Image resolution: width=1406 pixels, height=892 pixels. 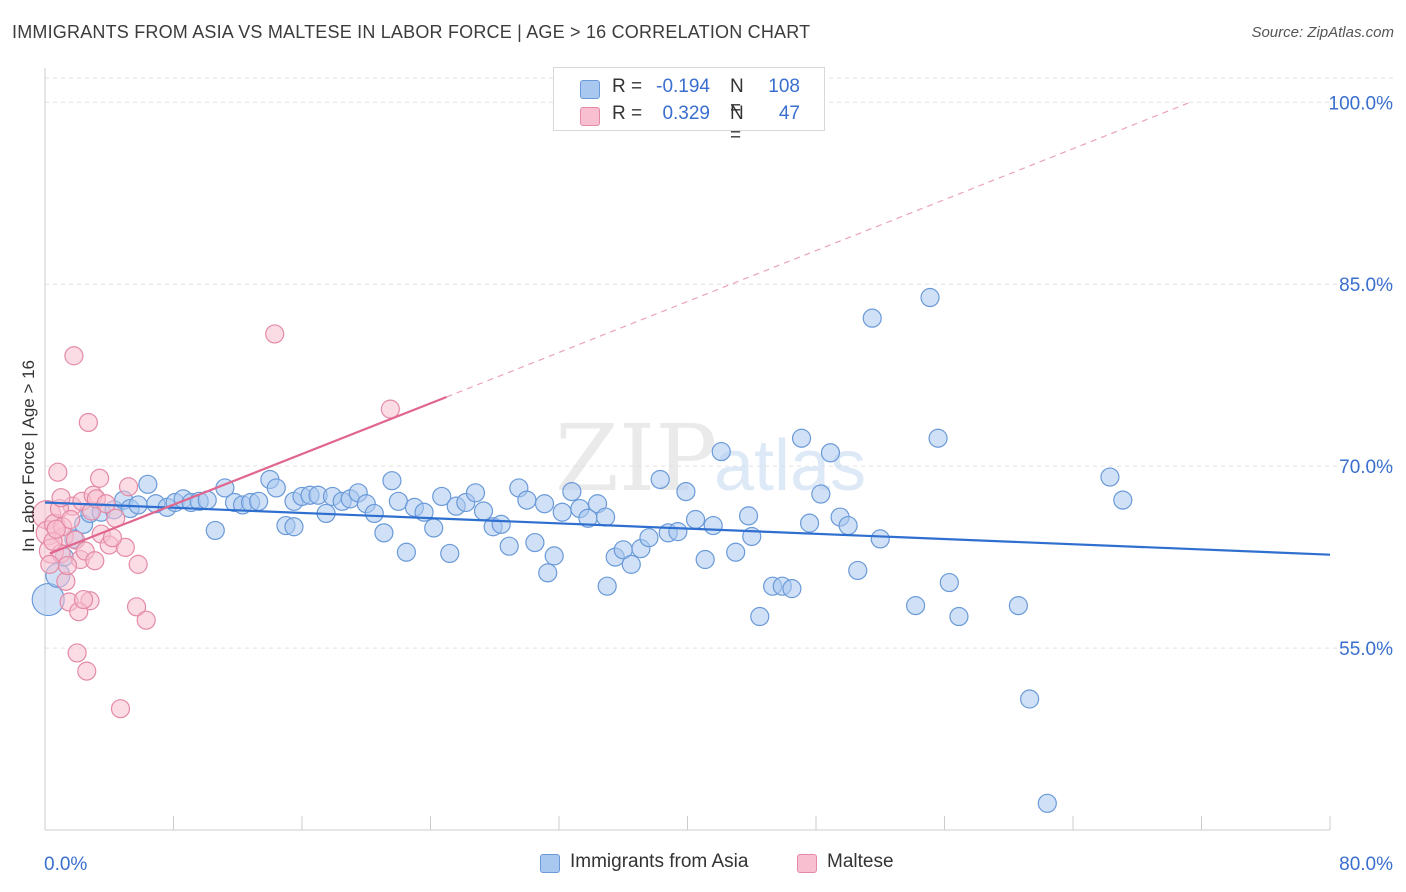 I want to click on stats-legend: R = -0.194 N = 108 R = 0.329 N = 47, so click(x=689, y=106).